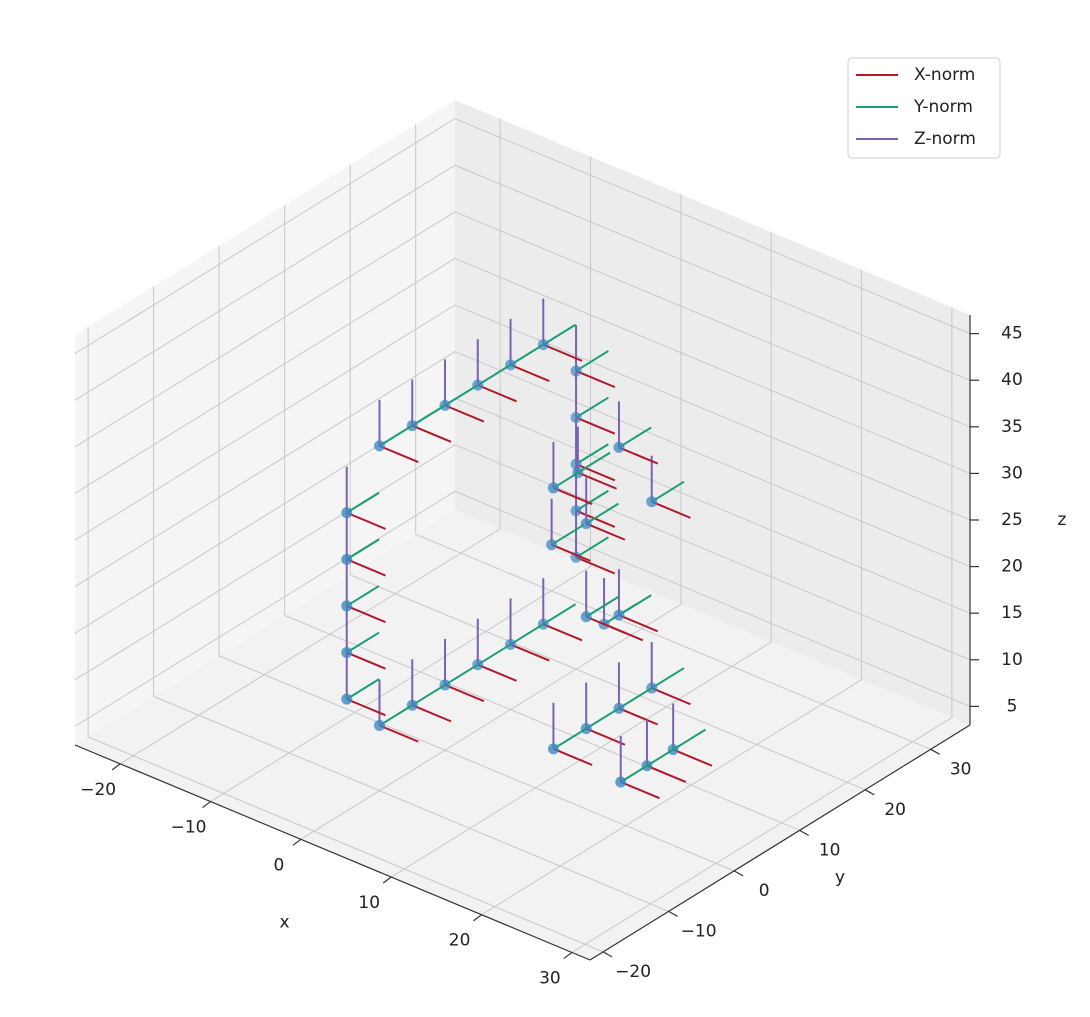 The height and width of the screenshot is (1017, 1090). Describe the element at coordinates (944, 75) in the screenshot. I see `legend-label: X-norm` at that location.